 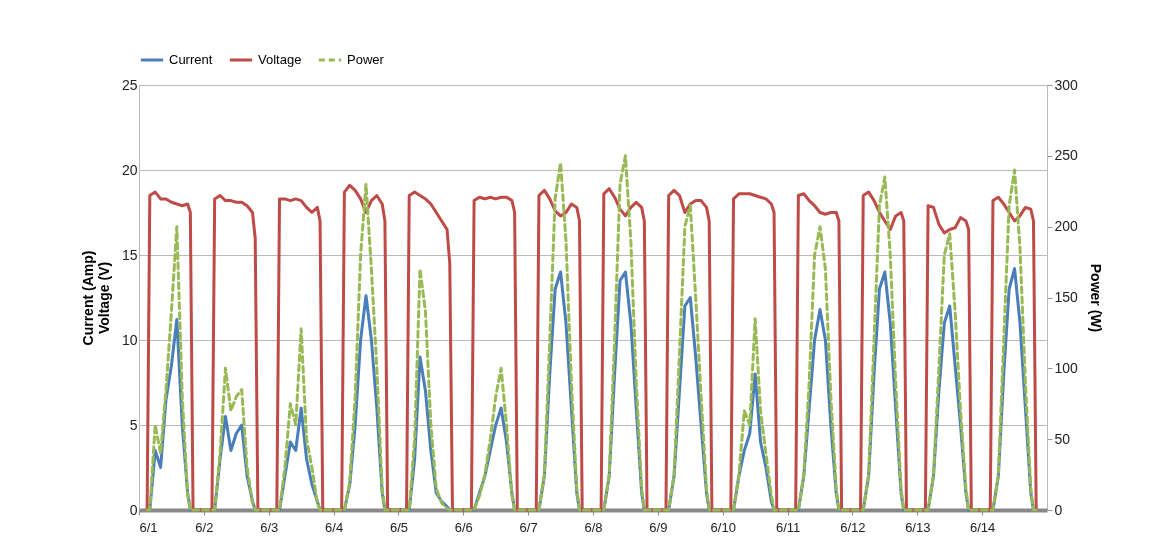 I want to click on y-axis-title: Current (Amp) Voltage (V), so click(x=95, y=298).